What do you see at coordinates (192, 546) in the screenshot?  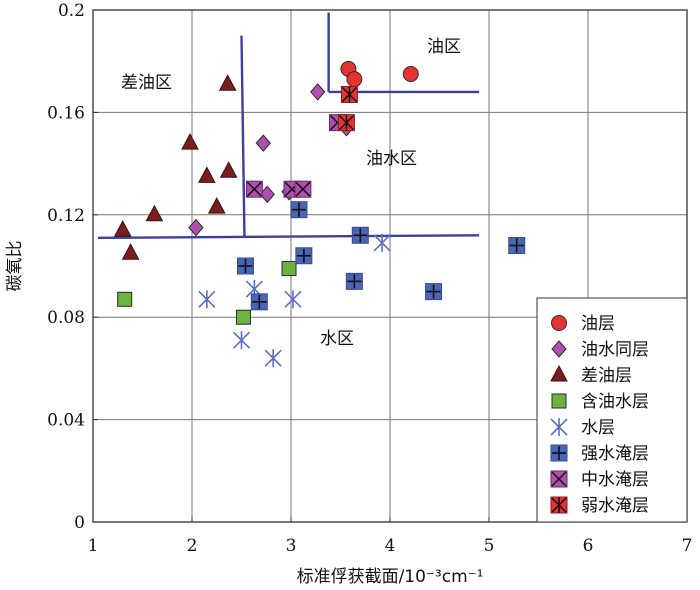 I see `x-tick-label: 2` at bounding box center [192, 546].